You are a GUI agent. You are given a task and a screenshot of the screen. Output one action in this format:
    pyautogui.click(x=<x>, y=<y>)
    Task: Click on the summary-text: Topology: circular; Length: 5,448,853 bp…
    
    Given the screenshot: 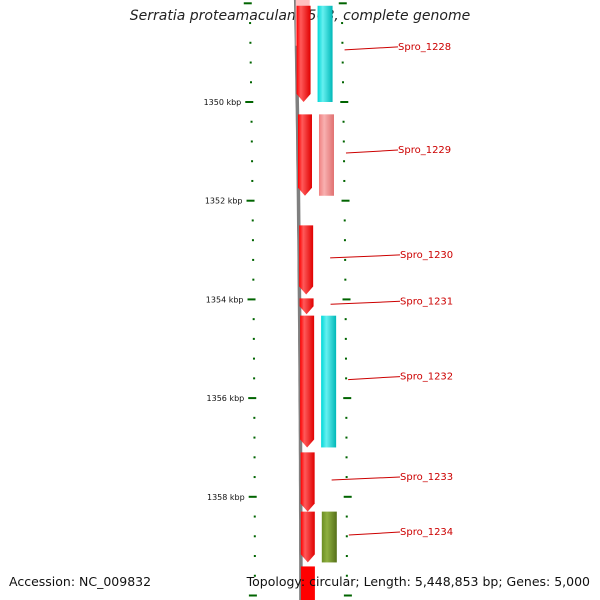 What is the action you would take?
    pyautogui.click(x=418, y=581)
    